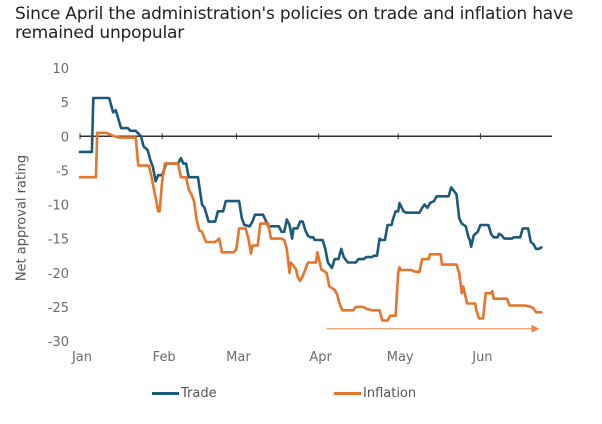 The height and width of the screenshot is (424, 602). I want to click on y-tick-label: -5, so click(62, 171).